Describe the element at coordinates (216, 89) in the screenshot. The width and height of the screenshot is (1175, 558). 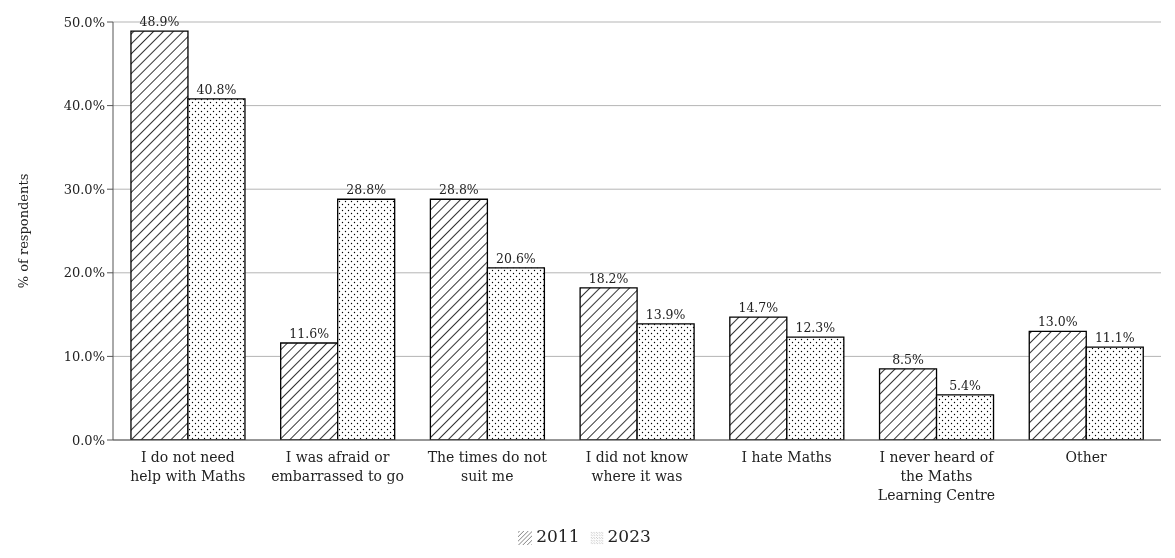
I see `data-label: 40.8%` at that location.